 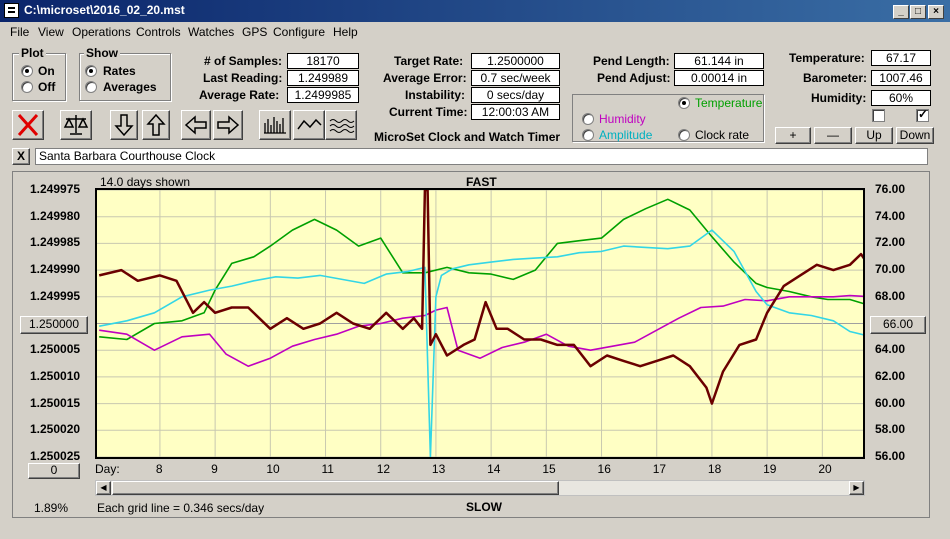 I want to click on x-tick-label: 13, so click(x=438, y=469).